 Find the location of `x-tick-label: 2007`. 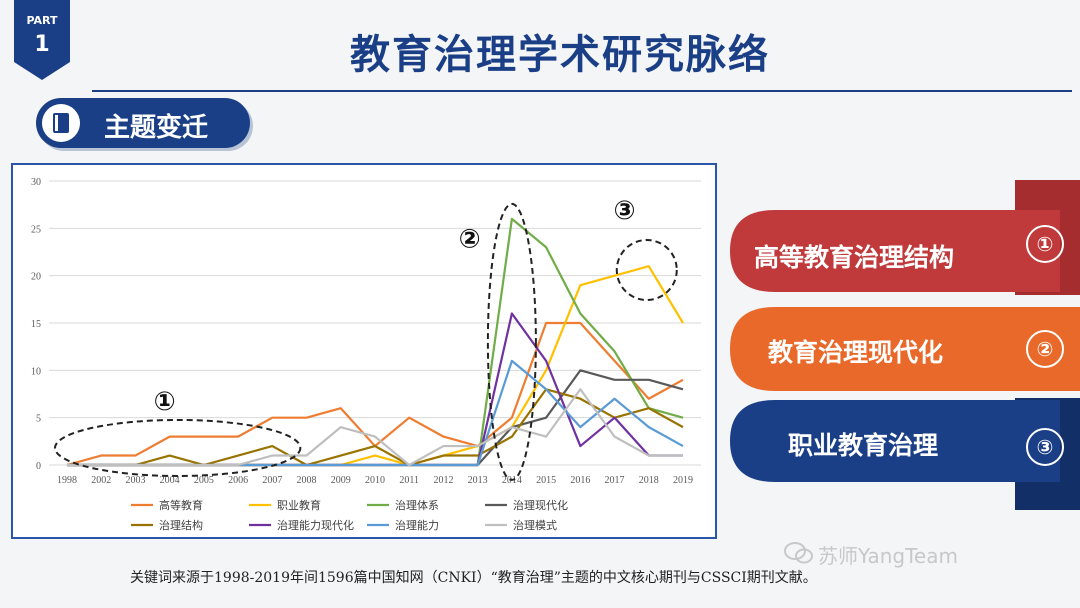

x-tick-label: 2007 is located at coordinates (272, 480).